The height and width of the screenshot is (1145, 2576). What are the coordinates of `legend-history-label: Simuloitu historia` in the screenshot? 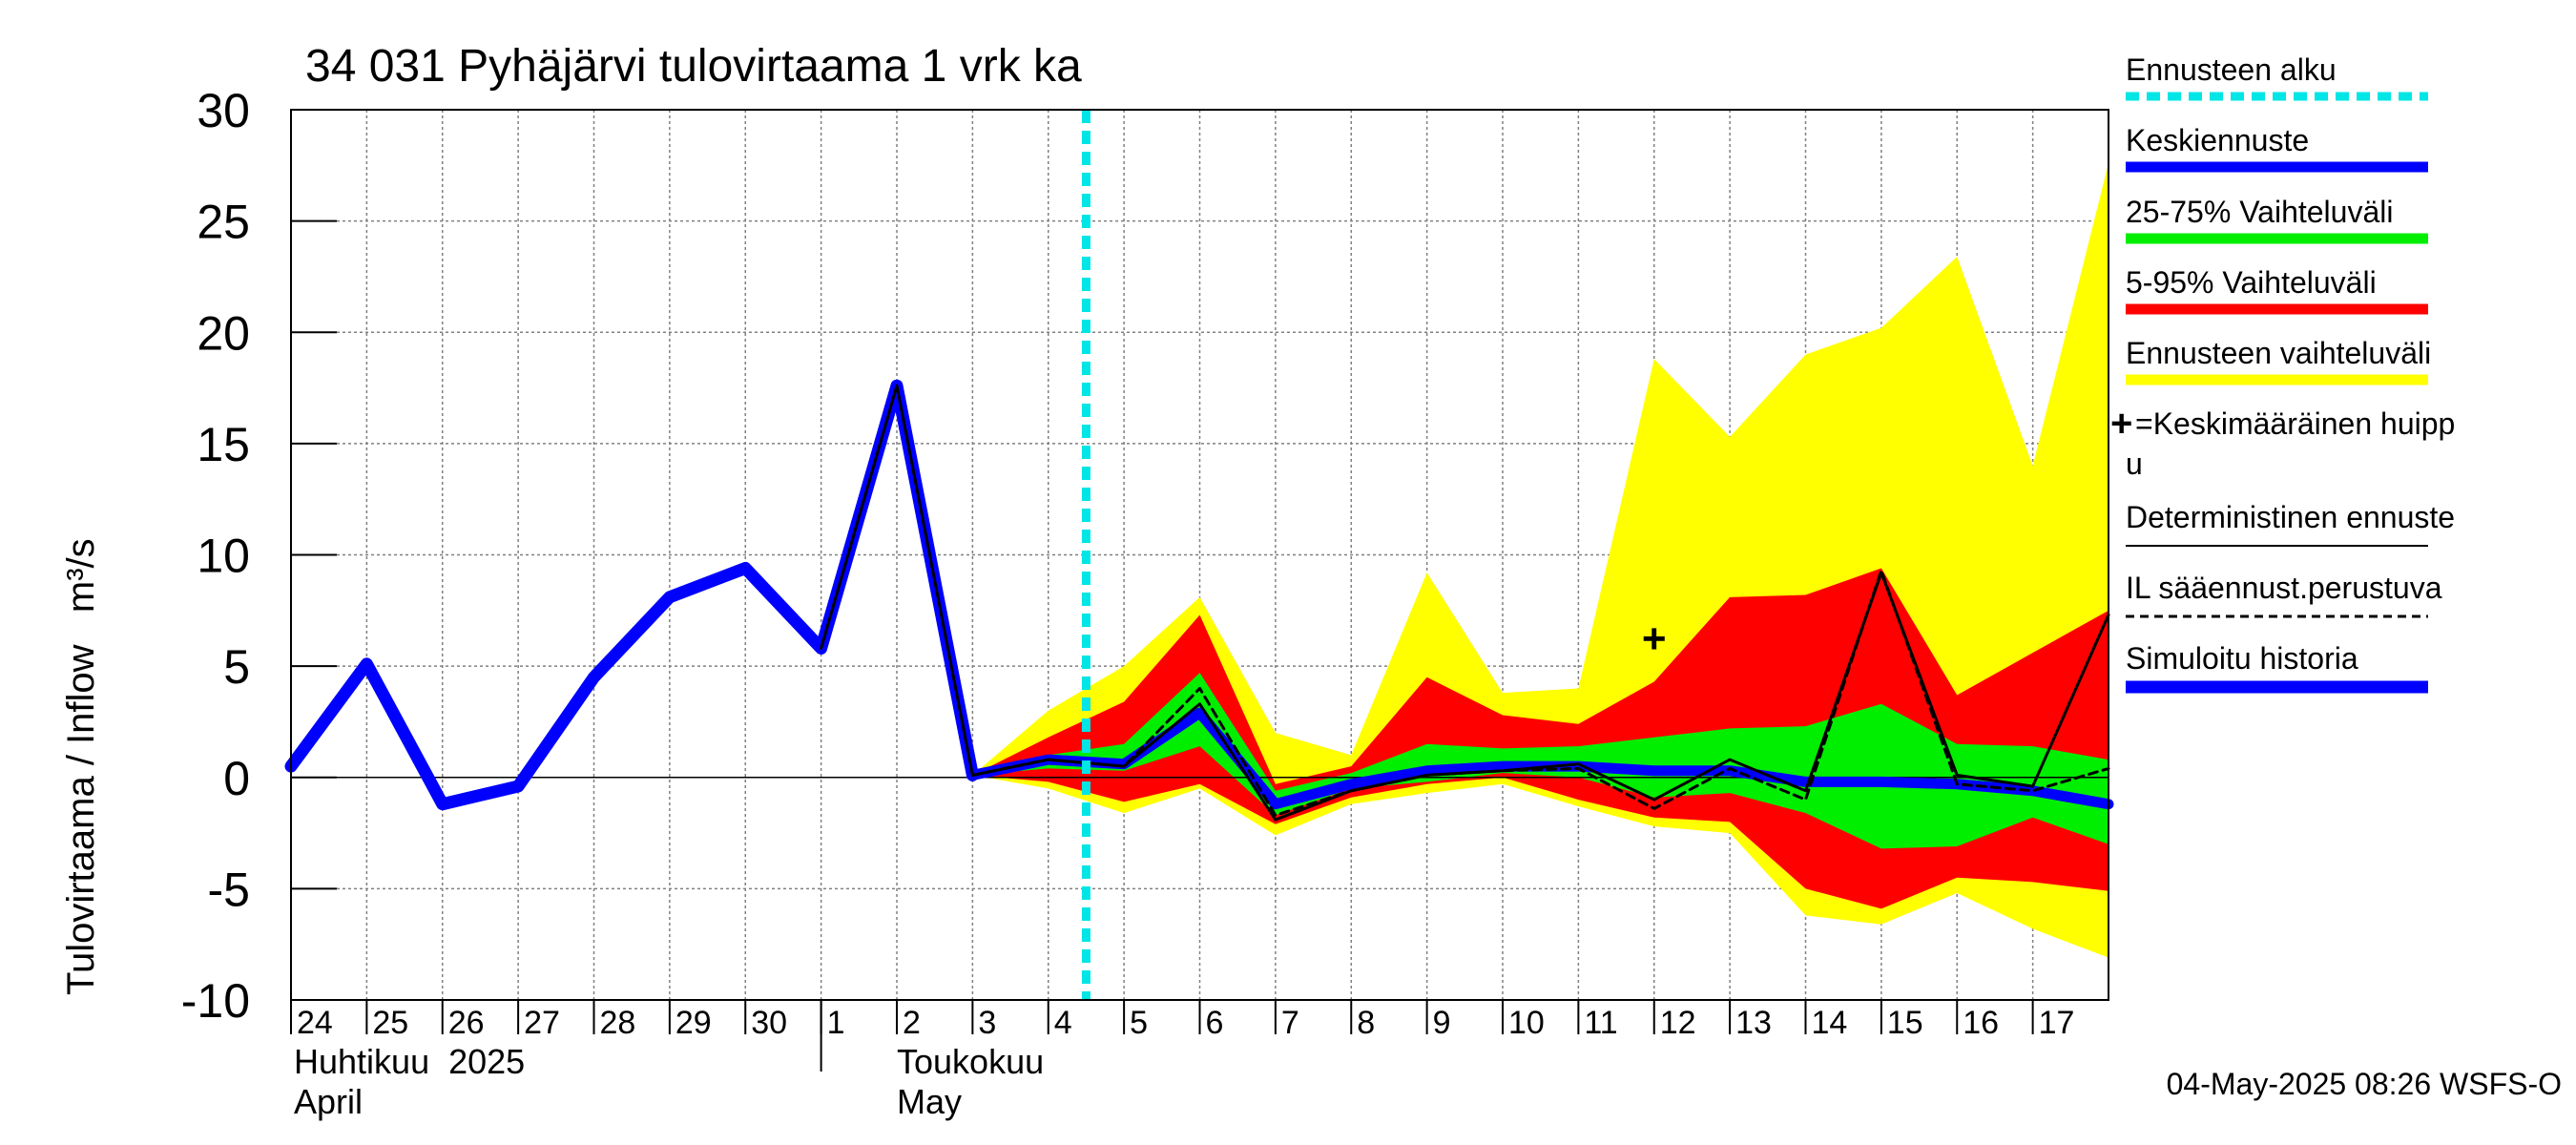 It's located at (2242, 658).